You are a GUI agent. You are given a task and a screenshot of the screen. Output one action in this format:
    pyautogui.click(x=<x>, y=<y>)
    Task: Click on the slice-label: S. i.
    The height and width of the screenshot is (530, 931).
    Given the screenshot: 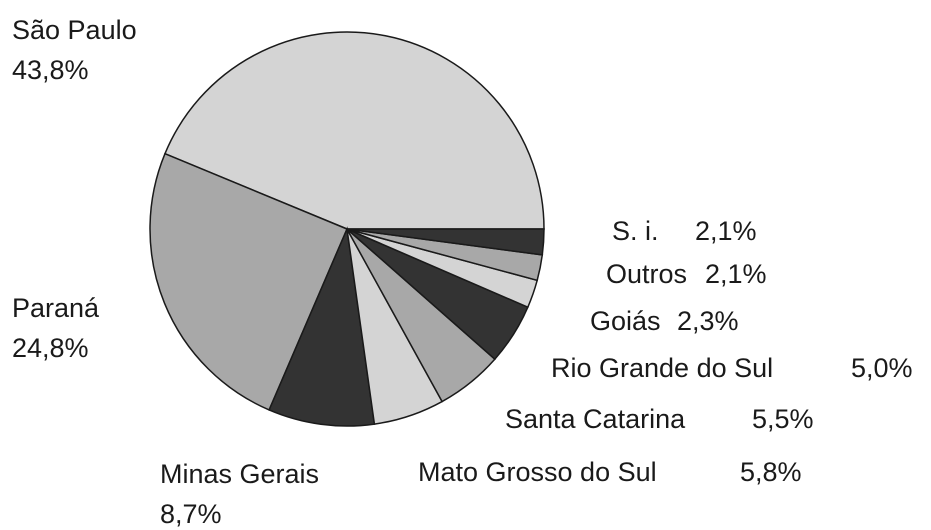 What is the action you would take?
    pyautogui.click(x=635, y=231)
    